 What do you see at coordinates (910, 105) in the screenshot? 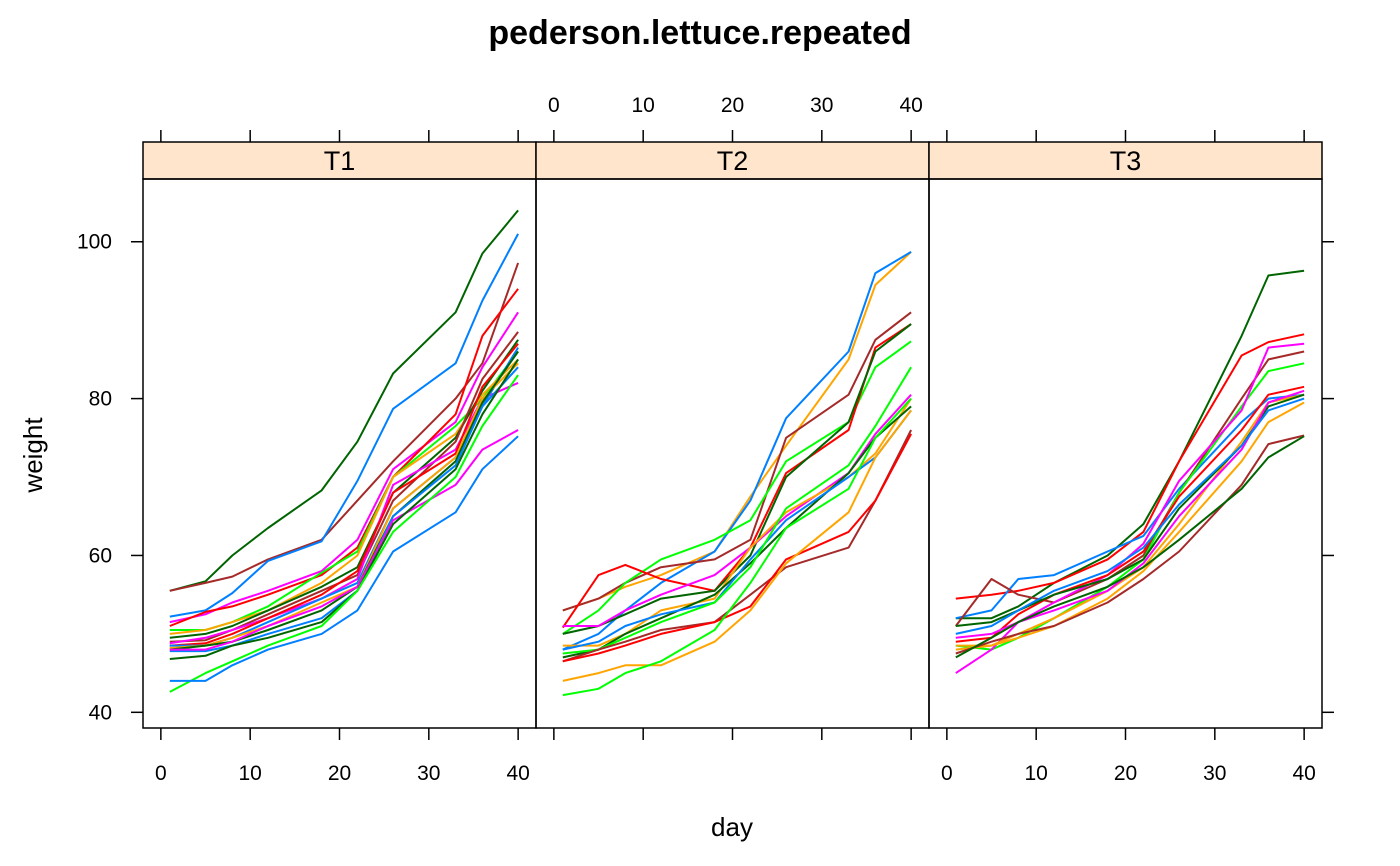
I see `x-tick-label-top: 40` at bounding box center [910, 105].